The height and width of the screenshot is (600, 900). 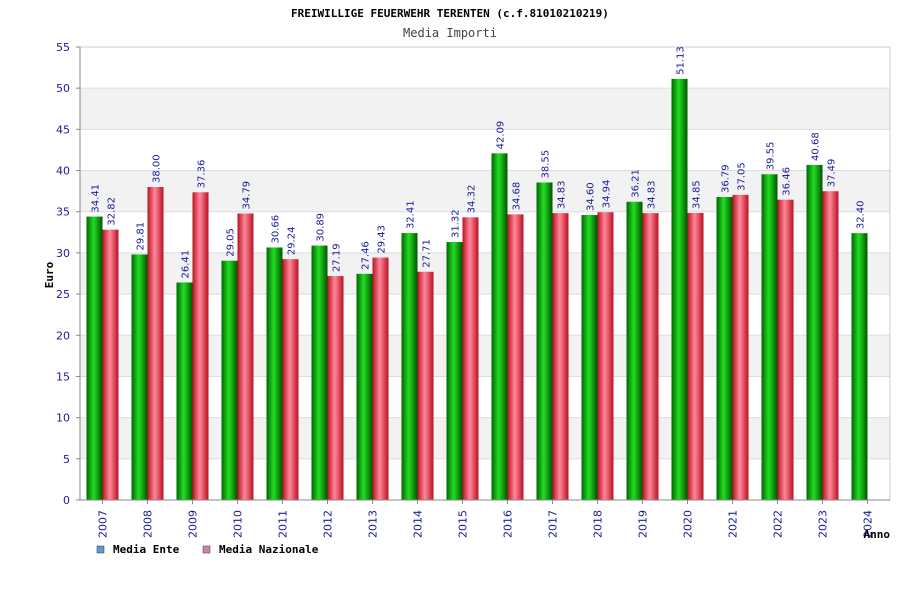 What do you see at coordinates (238, 524) in the screenshot?
I see `x-tick-label: 2010` at bounding box center [238, 524].